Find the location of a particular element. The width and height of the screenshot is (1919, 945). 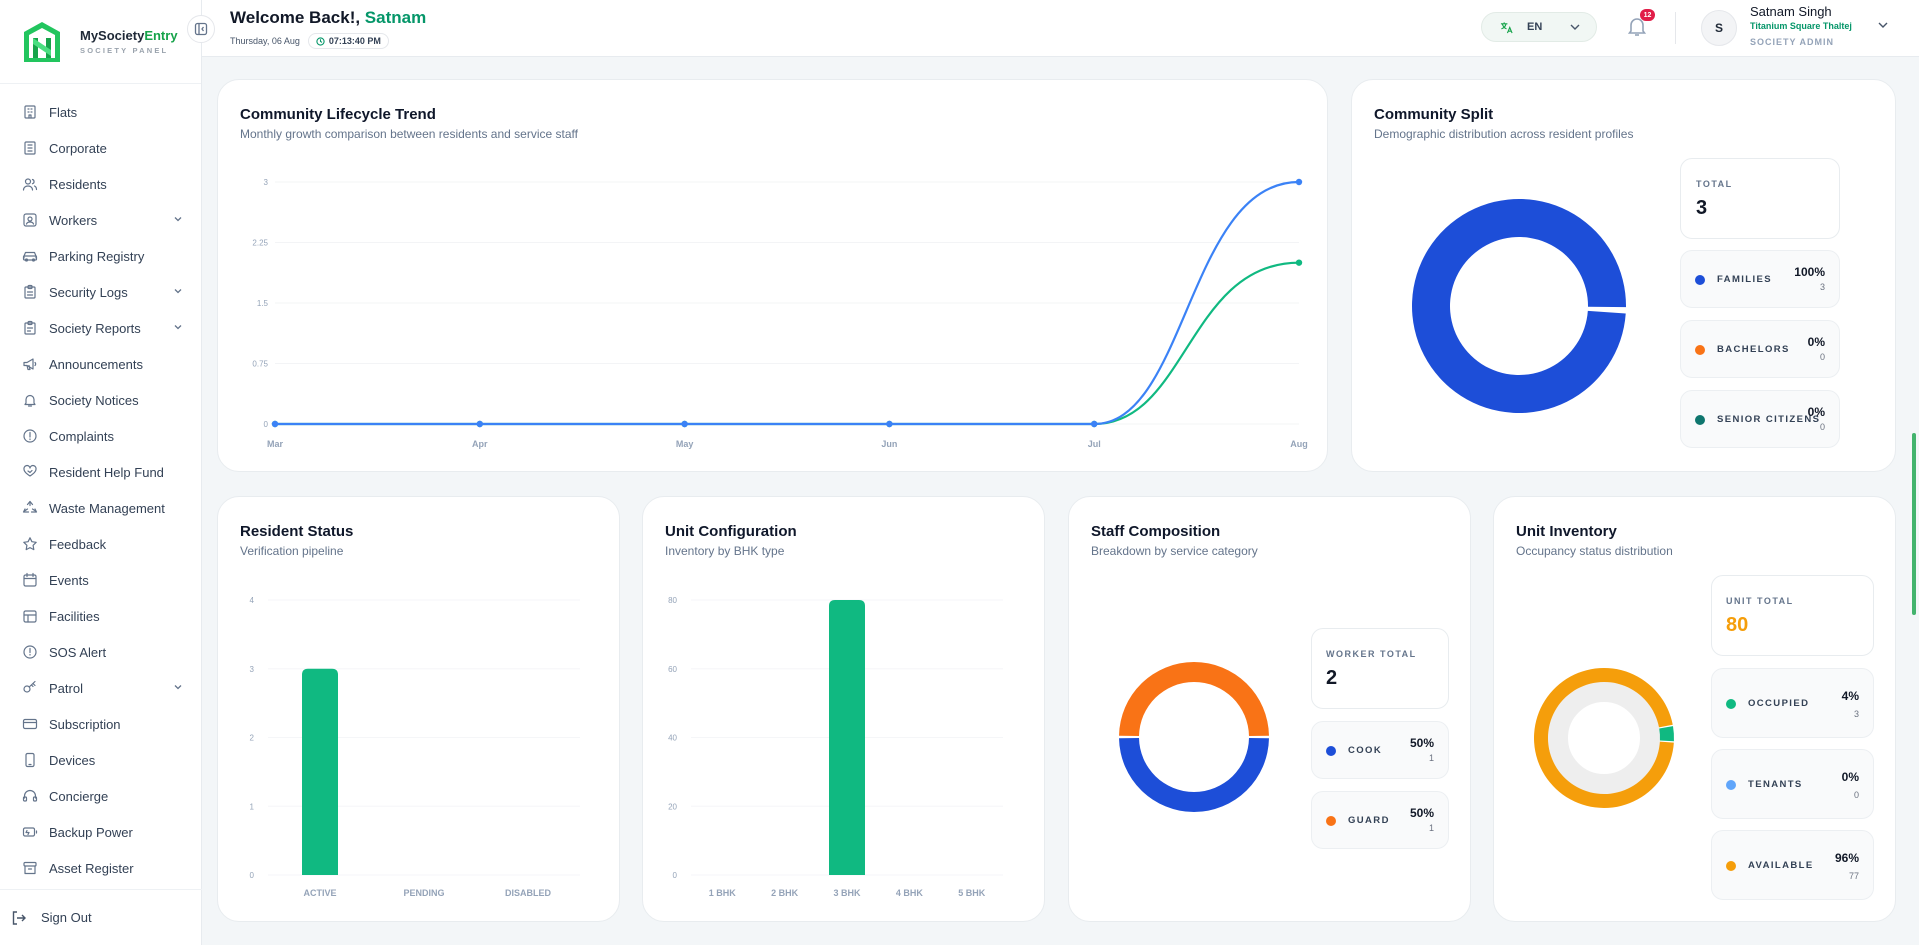

stat-label: TOTAL is located at coordinates (1714, 184).